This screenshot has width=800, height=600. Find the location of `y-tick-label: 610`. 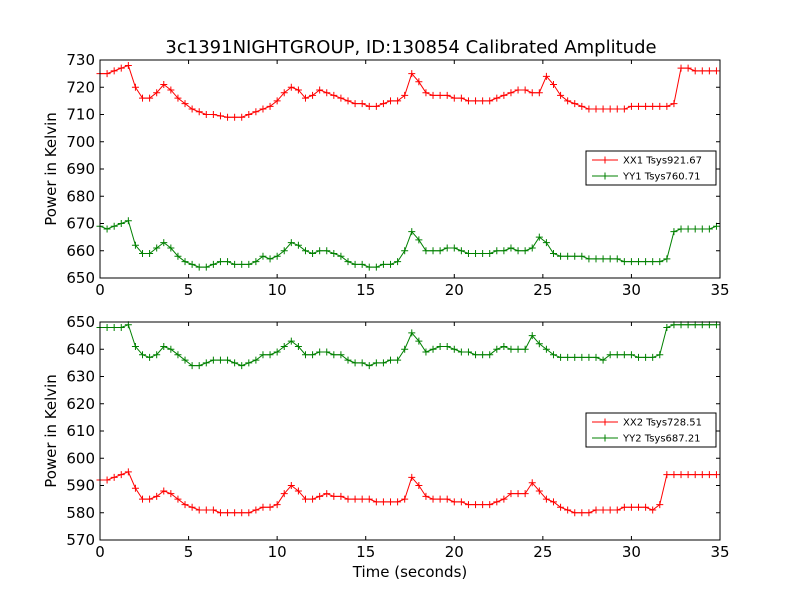

y-tick-label: 610 is located at coordinates (80, 431).